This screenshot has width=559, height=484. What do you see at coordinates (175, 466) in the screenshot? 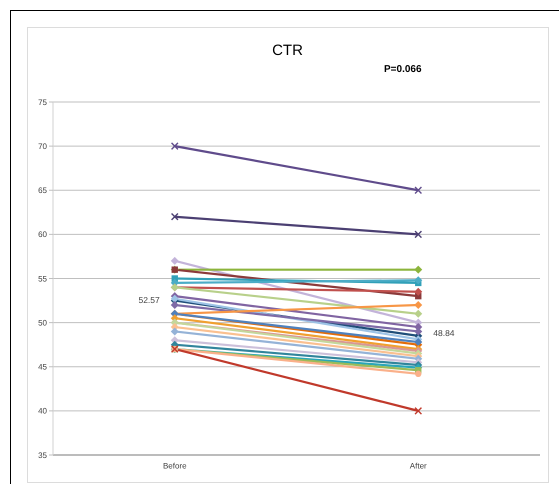
I see `x-tick-label: Before` at bounding box center [175, 466].